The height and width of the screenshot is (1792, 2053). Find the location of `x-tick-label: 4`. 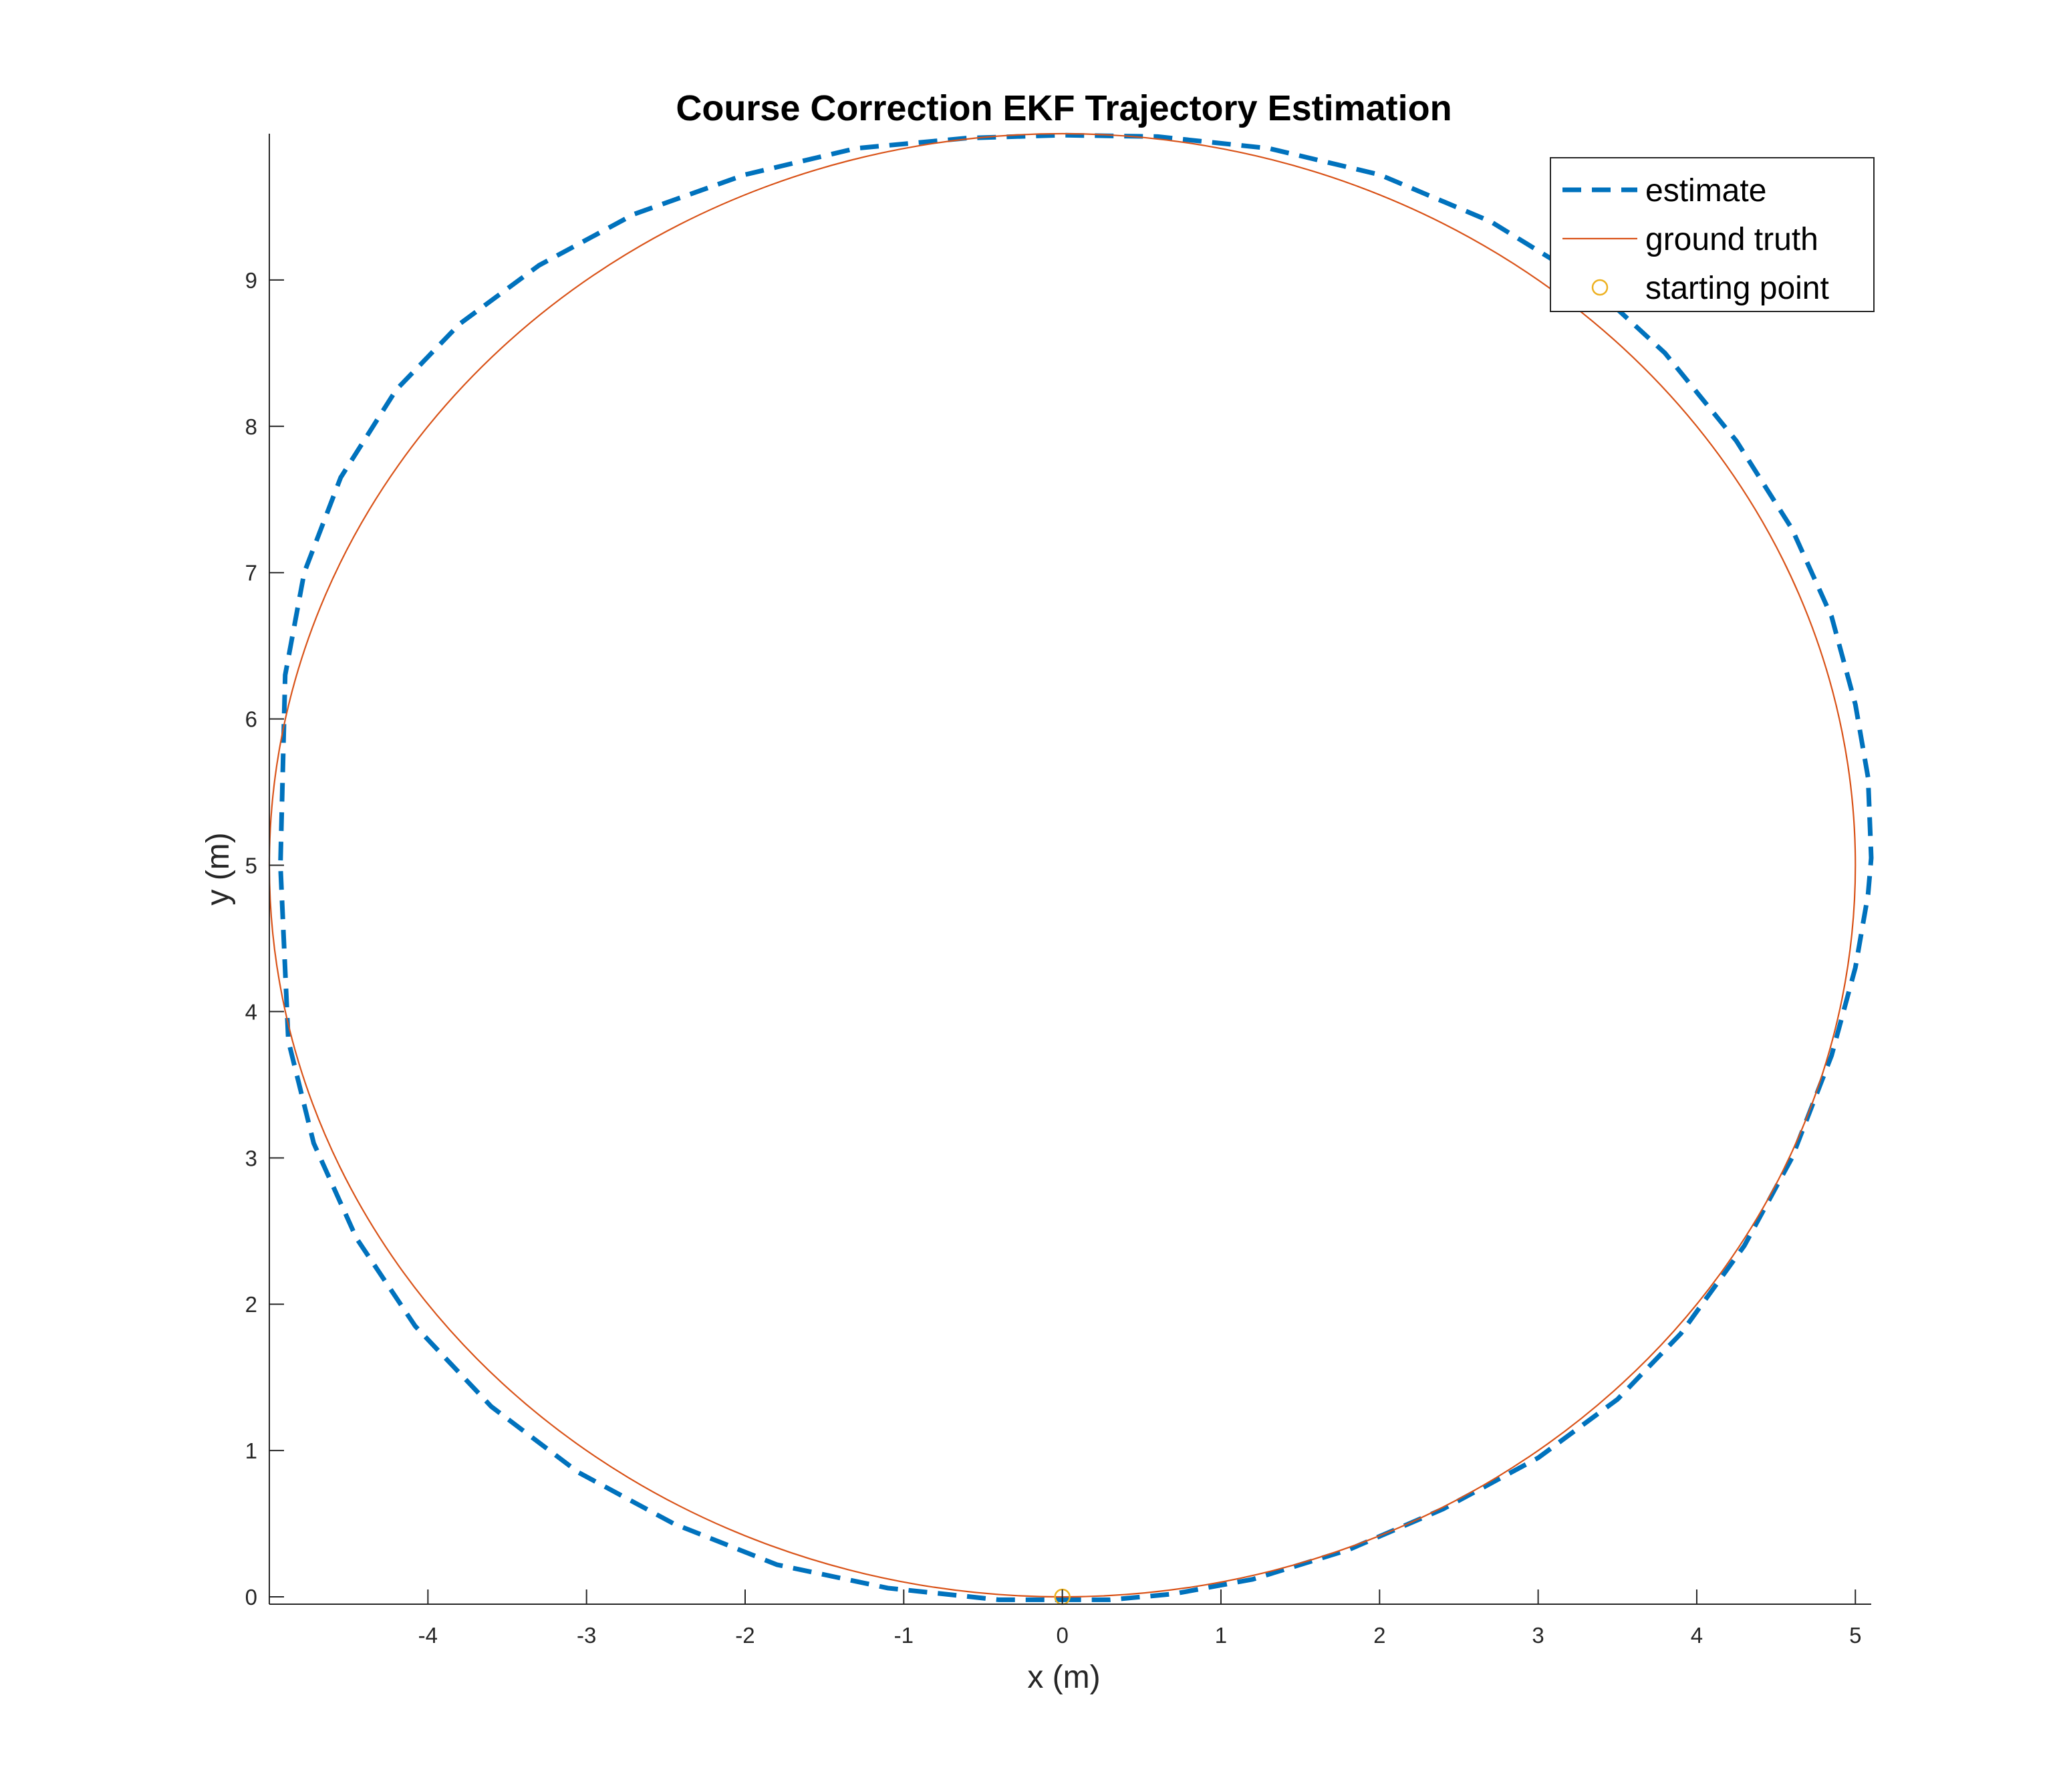

x-tick-label: 4 is located at coordinates (1697, 1635).